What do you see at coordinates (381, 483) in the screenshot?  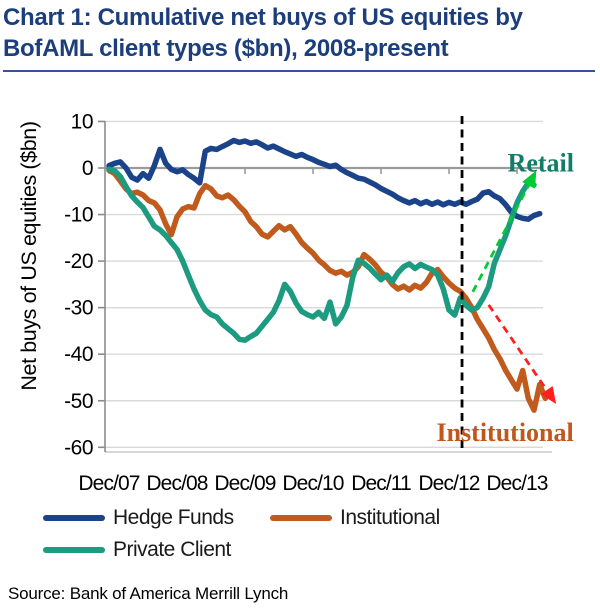 I see `x-tick-label: Dec/11` at bounding box center [381, 483].